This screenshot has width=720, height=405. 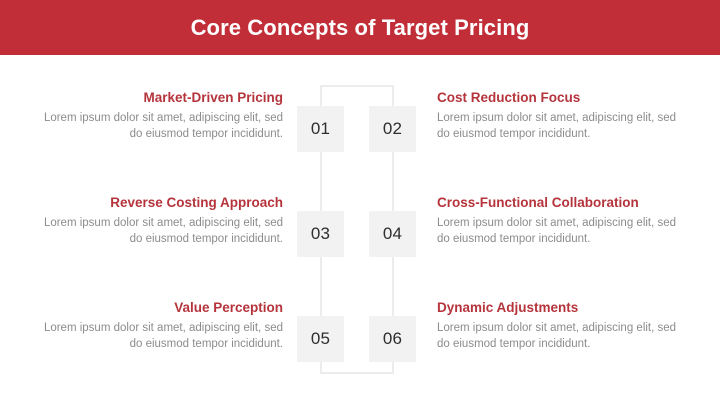 What do you see at coordinates (357, 373) in the screenshot?
I see `connector-horizontal-bottom` at bounding box center [357, 373].